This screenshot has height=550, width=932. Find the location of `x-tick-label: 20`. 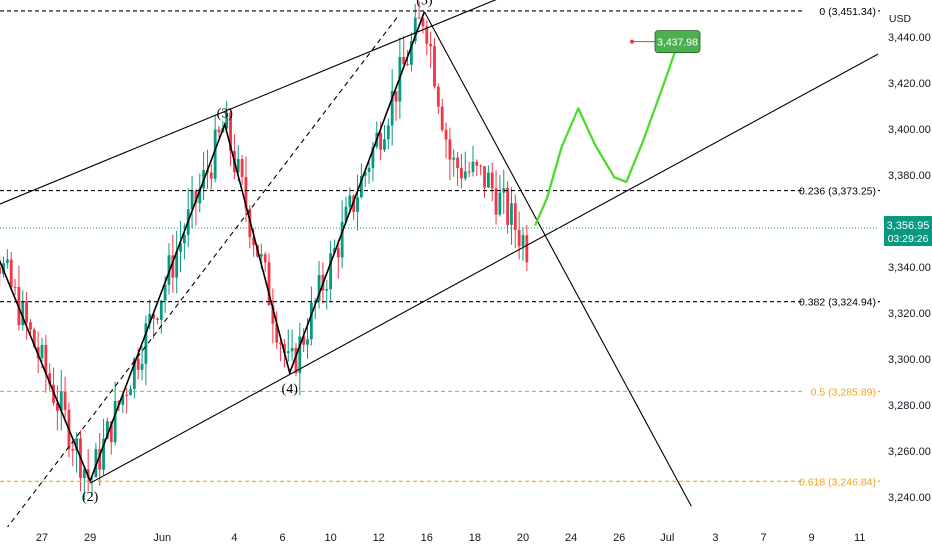

x-tick-label: 20 is located at coordinates (523, 538).